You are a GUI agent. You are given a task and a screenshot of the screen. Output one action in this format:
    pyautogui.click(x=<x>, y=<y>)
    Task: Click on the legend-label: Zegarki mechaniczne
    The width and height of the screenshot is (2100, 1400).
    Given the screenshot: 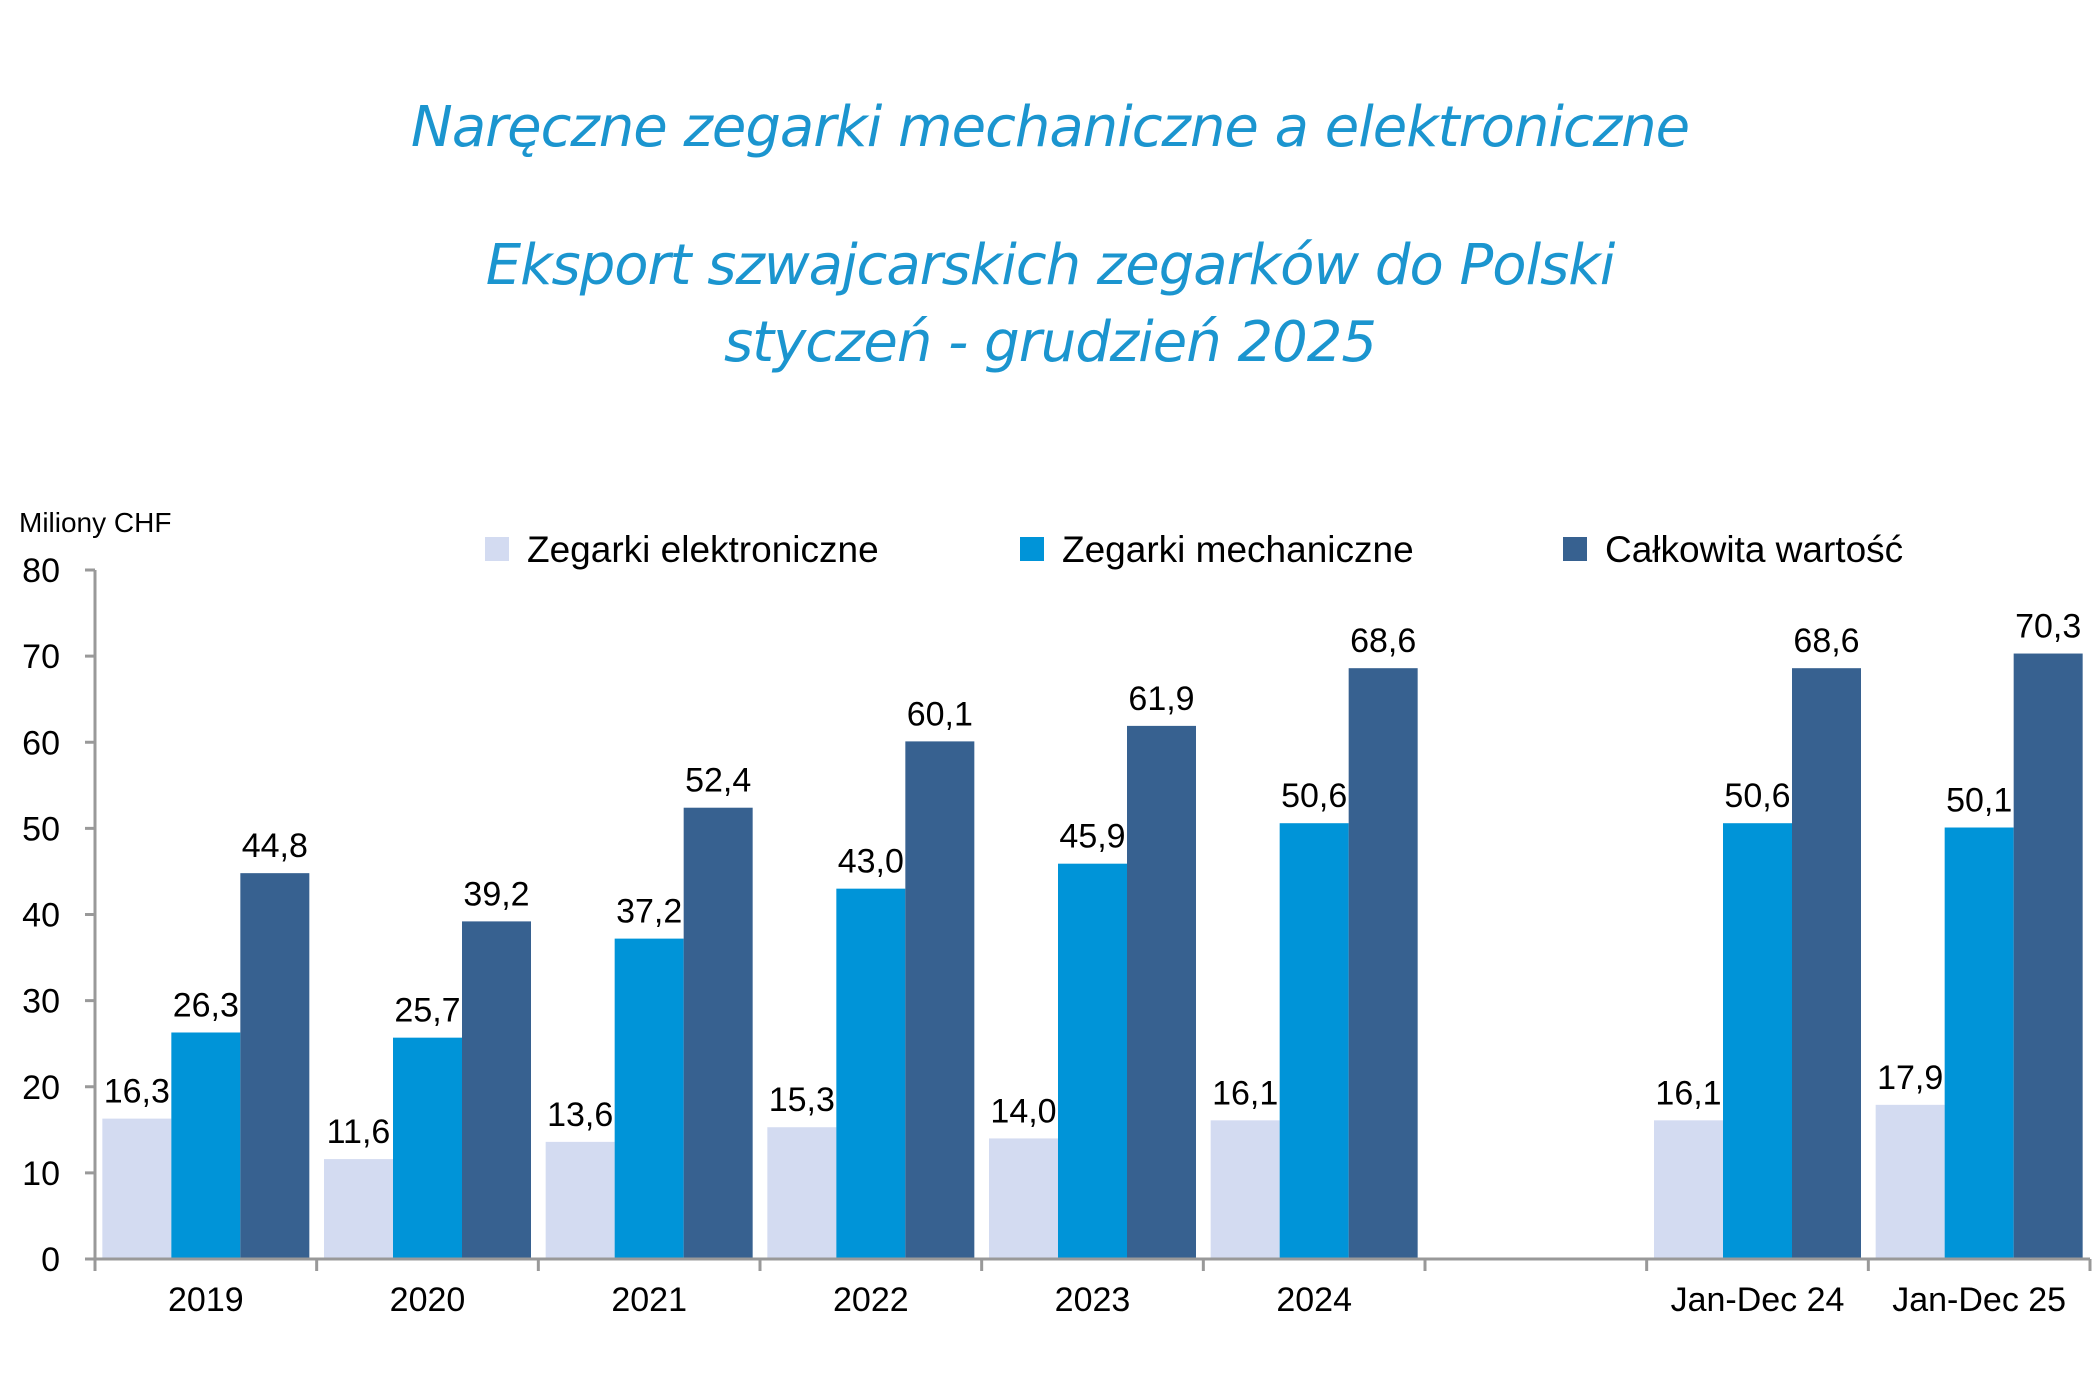 What is the action you would take?
    pyautogui.click(x=1238, y=549)
    